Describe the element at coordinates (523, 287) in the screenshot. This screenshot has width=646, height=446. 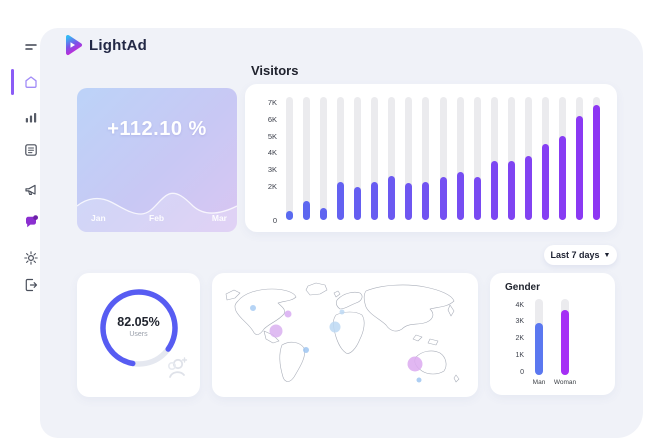
I see `gender-chart-title: Gender` at that location.